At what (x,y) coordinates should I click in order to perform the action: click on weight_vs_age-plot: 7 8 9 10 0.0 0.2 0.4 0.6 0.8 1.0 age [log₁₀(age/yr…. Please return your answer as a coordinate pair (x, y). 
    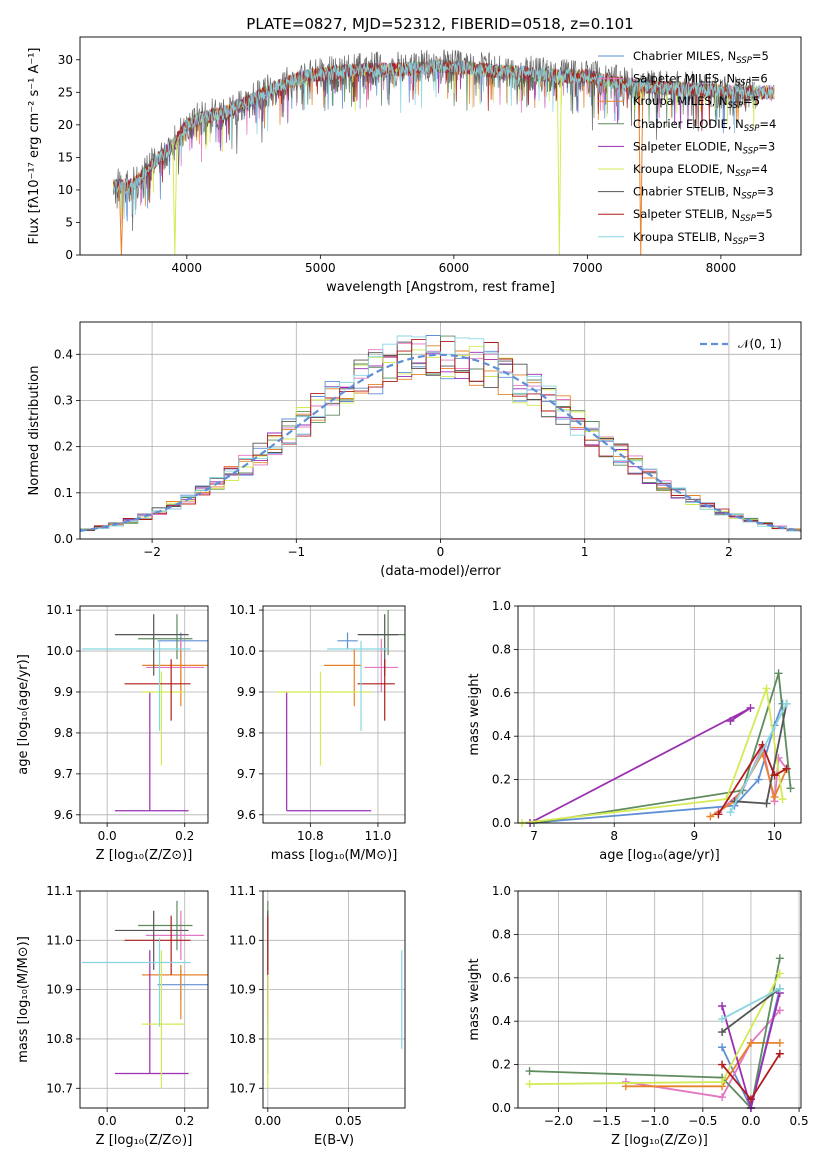
    Looking at the image, I should click on (634, 731).